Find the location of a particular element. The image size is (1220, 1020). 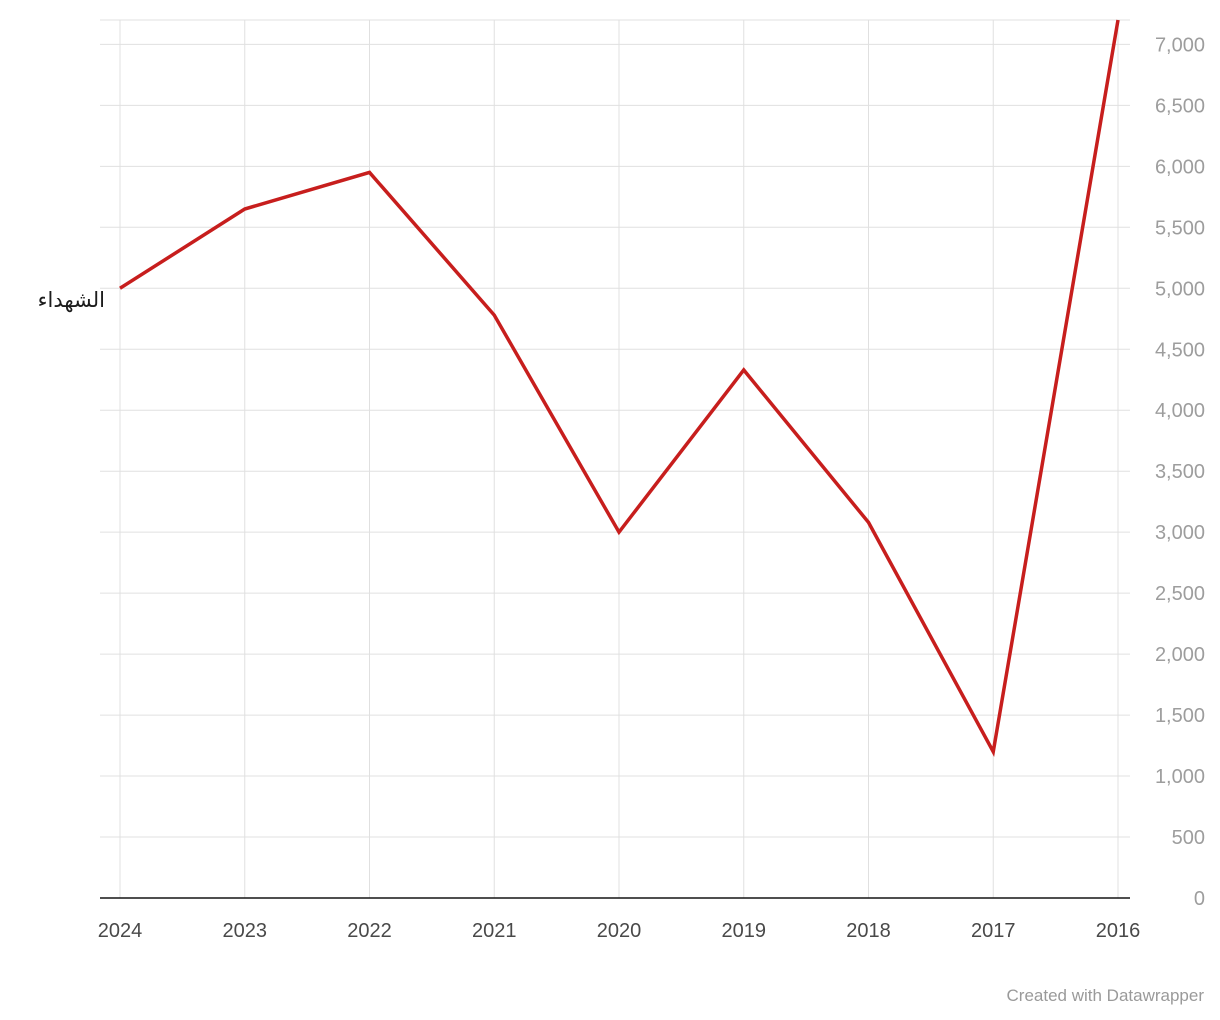

x-axis-tick-label: 2016 is located at coordinates (1118, 931).